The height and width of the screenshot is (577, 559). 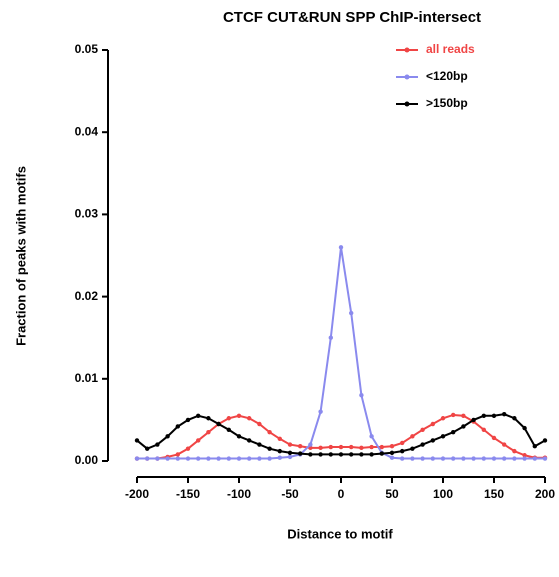 What do you see at coordinates (137, 494) in the screenshot?
I see `x-tick-label: -200` at bounding box center [137, 494].